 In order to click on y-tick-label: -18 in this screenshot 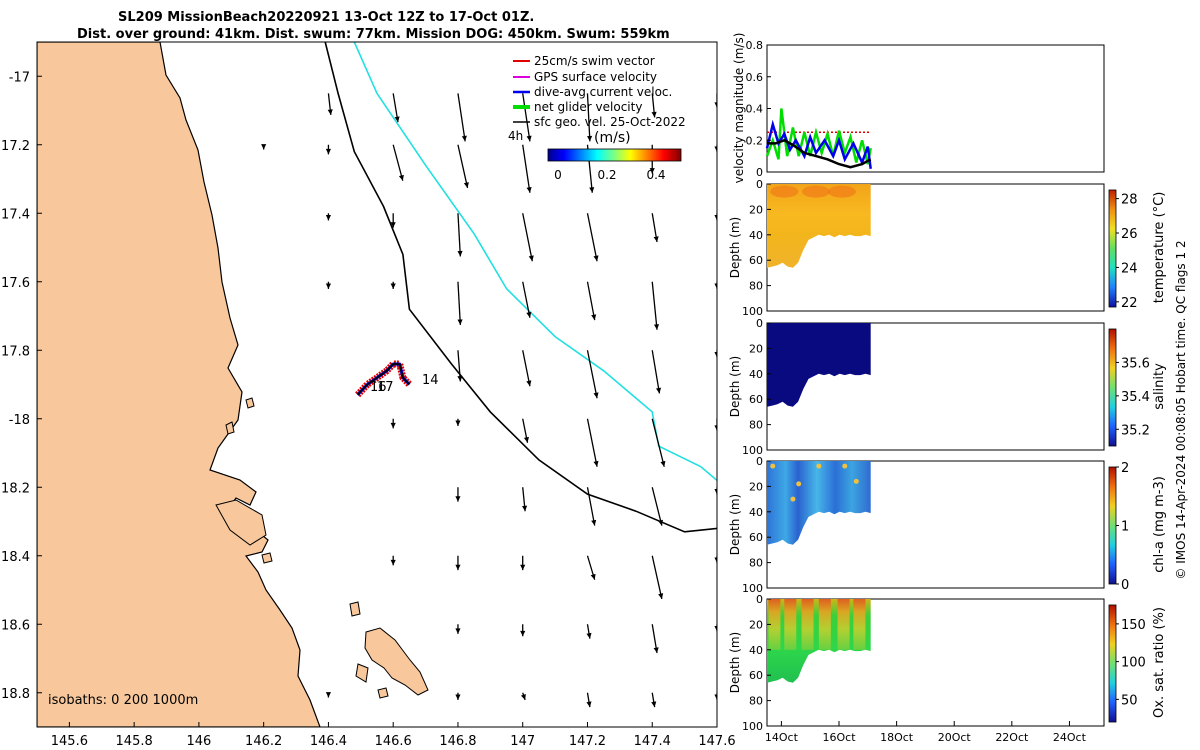, I will do `click(19, 420)`.